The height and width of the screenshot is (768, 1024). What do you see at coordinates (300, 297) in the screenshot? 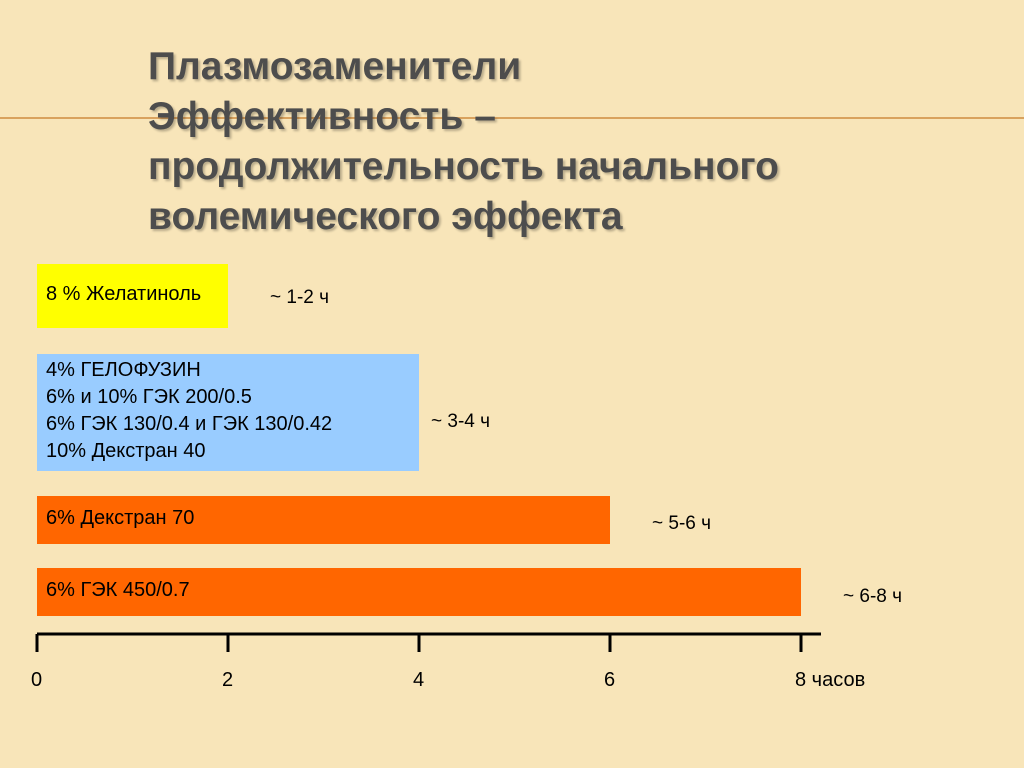
I see `duration-label-1: ~ 1-2 ч` at bounding box center [300, 297].